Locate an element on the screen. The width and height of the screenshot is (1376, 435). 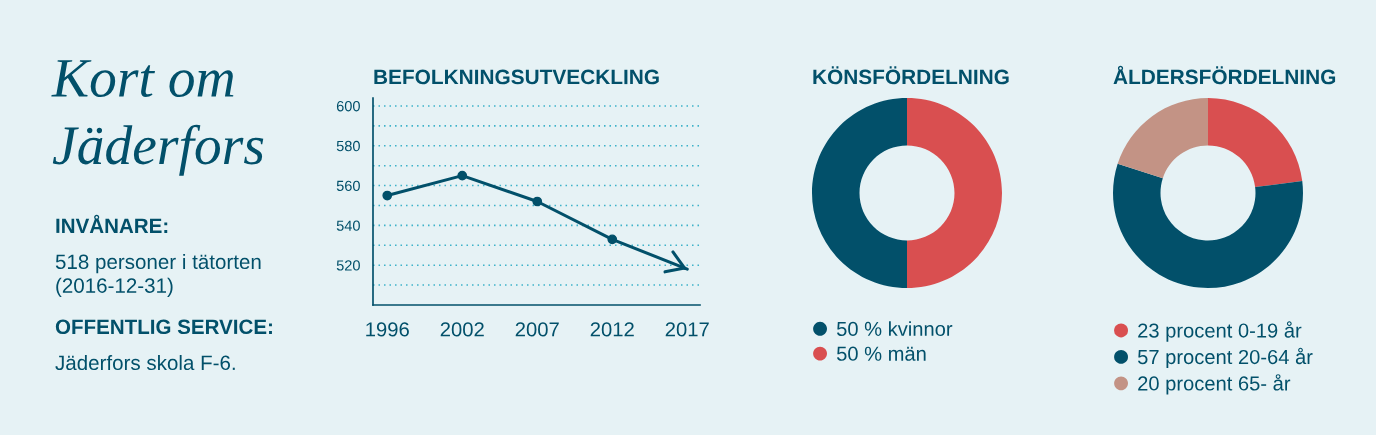
chart-title: KÖNSFÖRDELNING is located at coordinates (911, 75).